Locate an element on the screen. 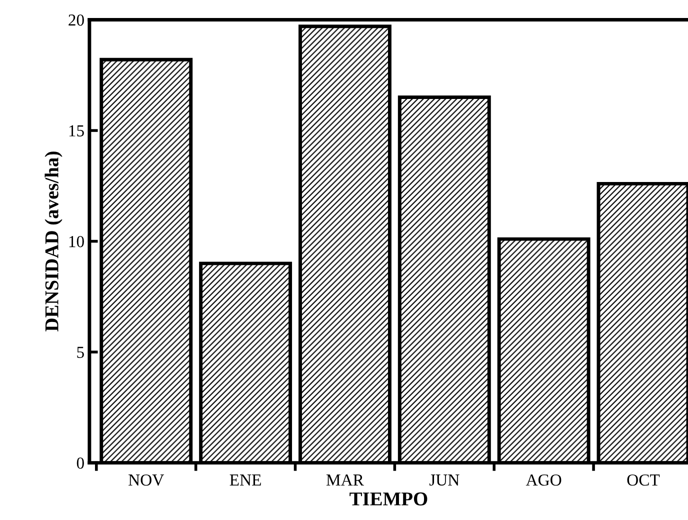 The image size is (688, 520). x-tick-label: OCT is located at coordinates (643, 480).